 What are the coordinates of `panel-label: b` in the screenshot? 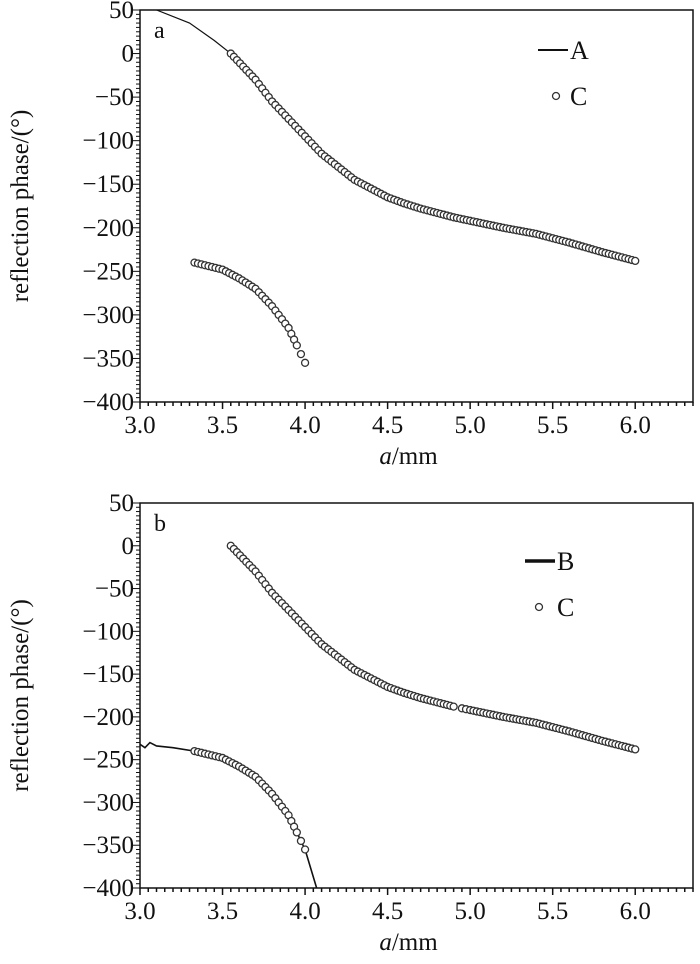 It's located at (160, 524).